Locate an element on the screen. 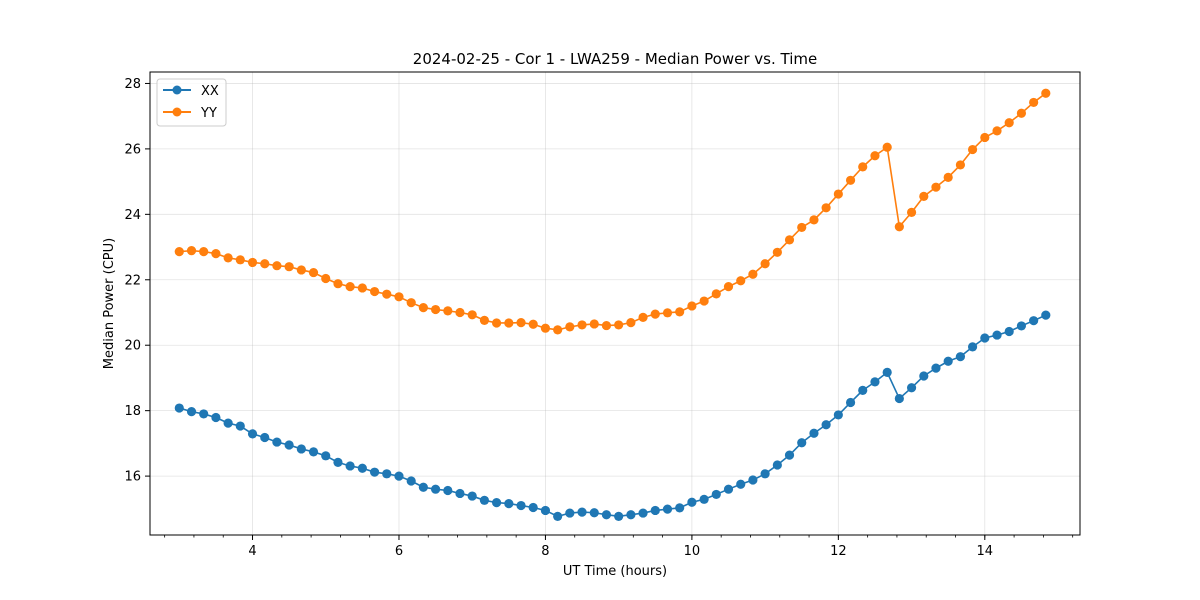 The width and height of the screenshot is (1200, 600). legend-marker-xx is located at coordinates (177, 90).